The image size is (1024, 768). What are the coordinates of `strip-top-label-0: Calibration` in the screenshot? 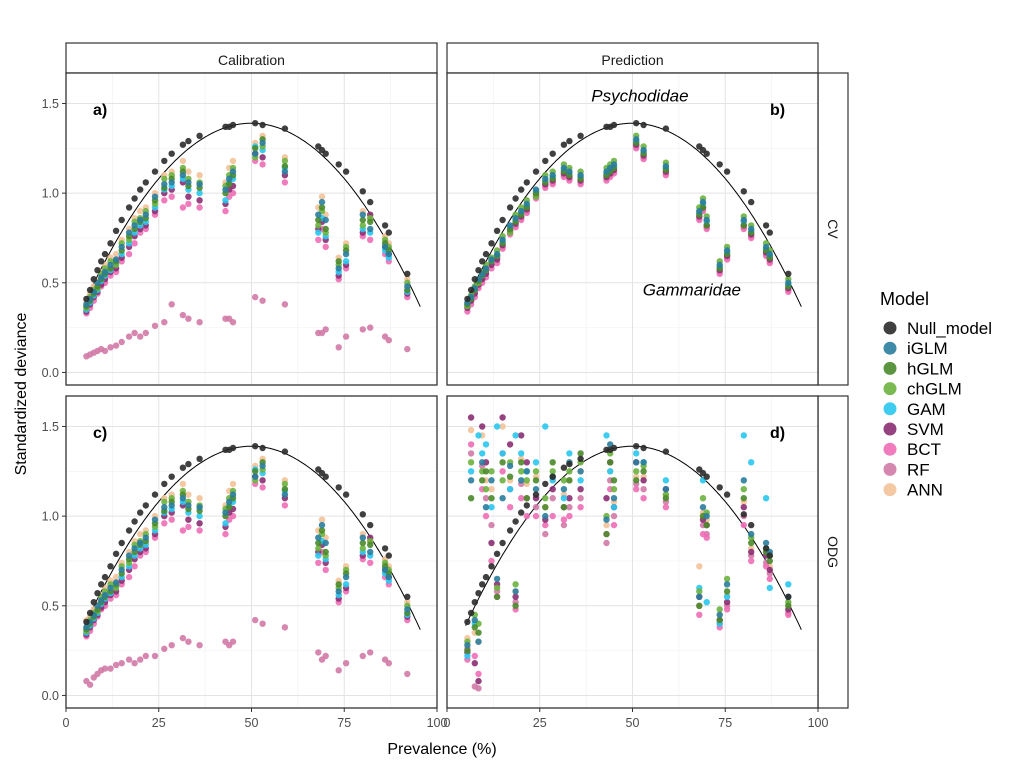 It's located at (251, 60).